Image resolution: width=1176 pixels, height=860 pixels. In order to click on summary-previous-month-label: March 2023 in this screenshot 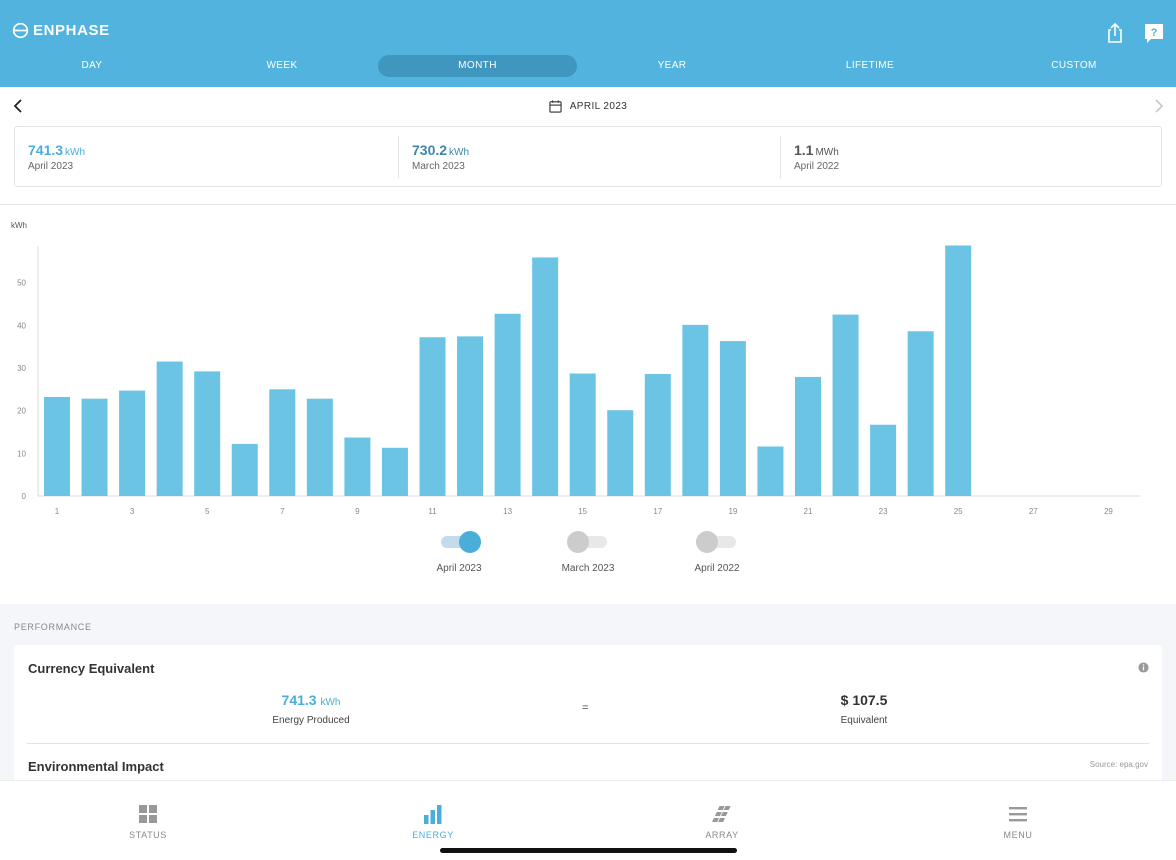, I will do `click(438, 166)`.